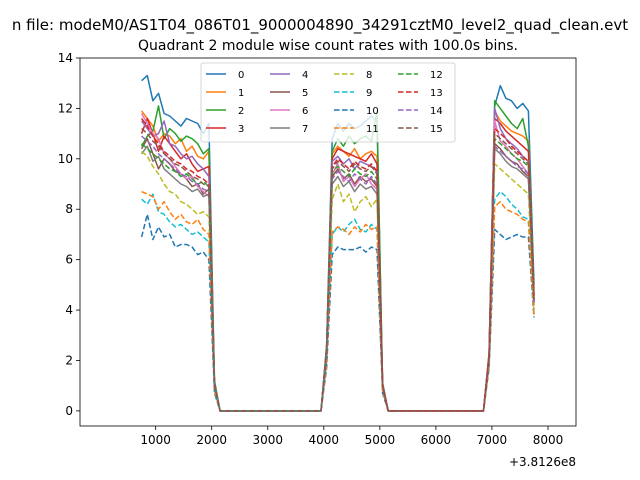 This screenshot has width=640, height=480. What do you see at coordinates (155, 440) in the screenshot?
I see `x-tick-label: 1000` at bounding box center [155, 440].